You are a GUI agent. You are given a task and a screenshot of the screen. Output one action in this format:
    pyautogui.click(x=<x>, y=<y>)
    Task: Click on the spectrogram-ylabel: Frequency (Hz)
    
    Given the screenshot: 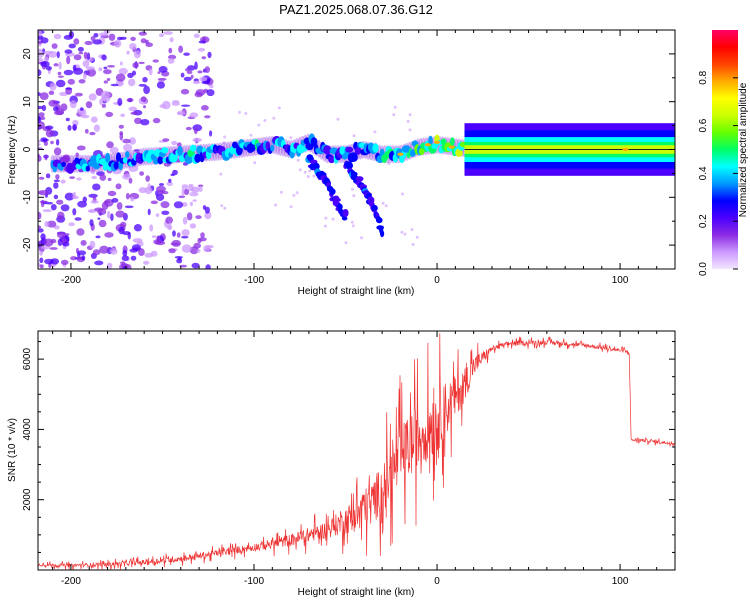 What is the action you would take?
    pyautogui.click(x=12, y=150)
    